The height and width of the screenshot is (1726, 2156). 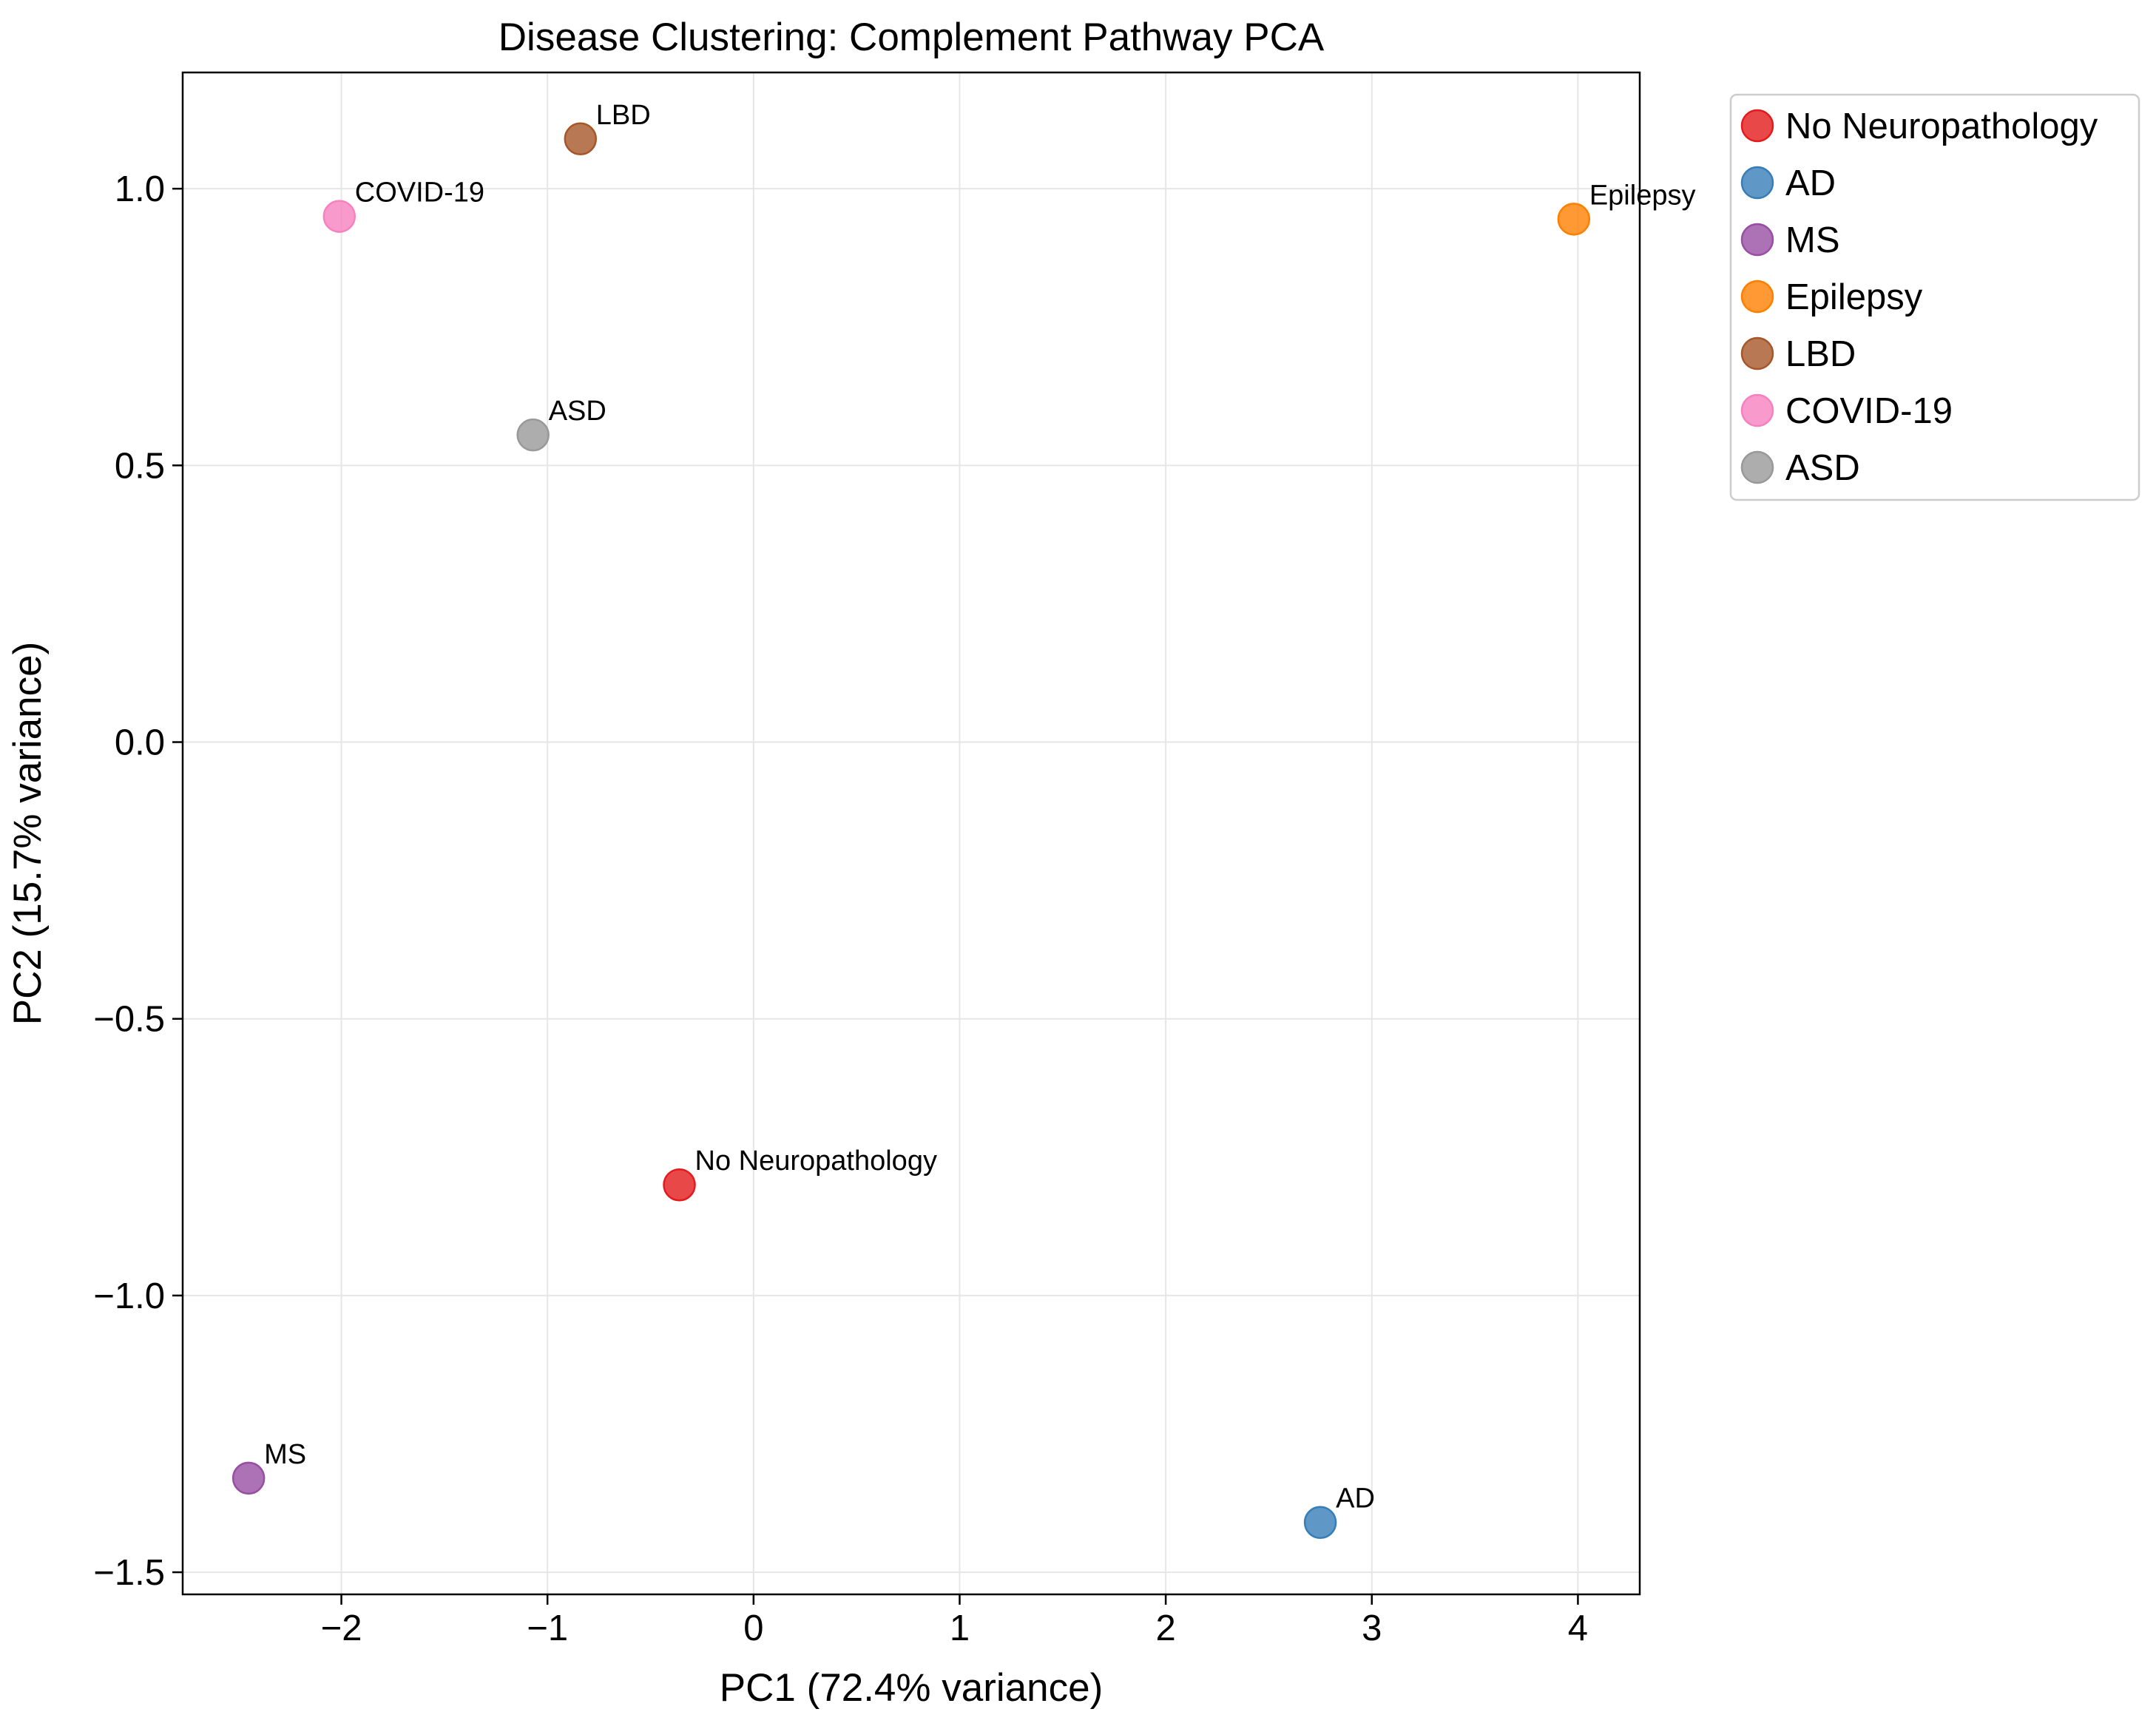 I want to click on x-tick-label: 1, so click(x=960, y=1628).